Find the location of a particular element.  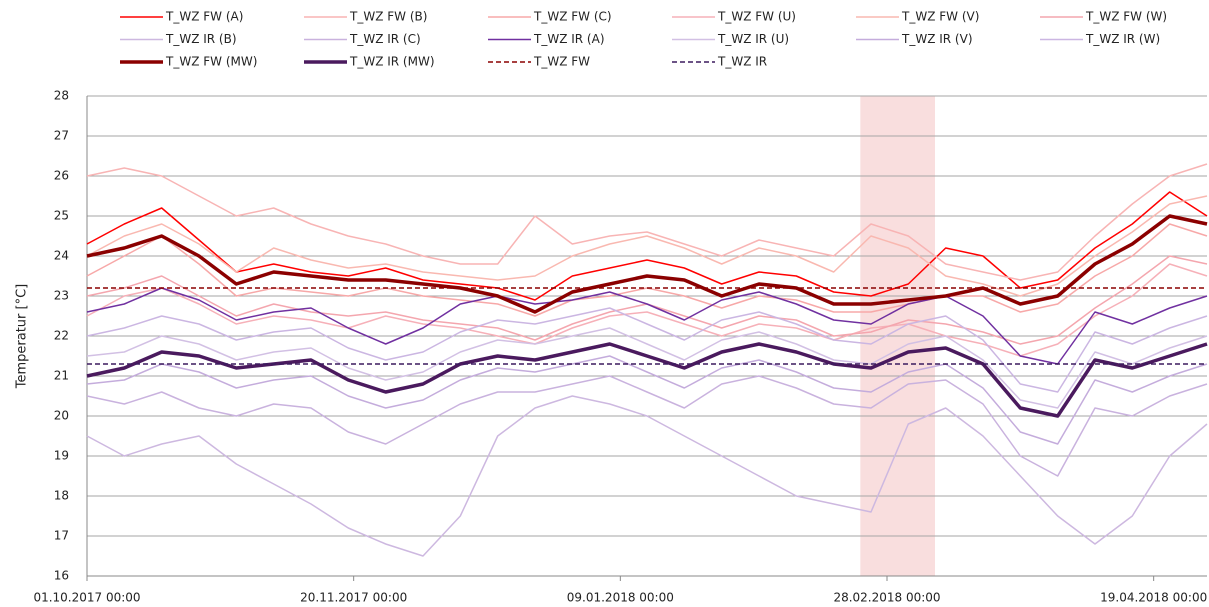

y-tick-label: 18 is located at coordinates (61, 496).